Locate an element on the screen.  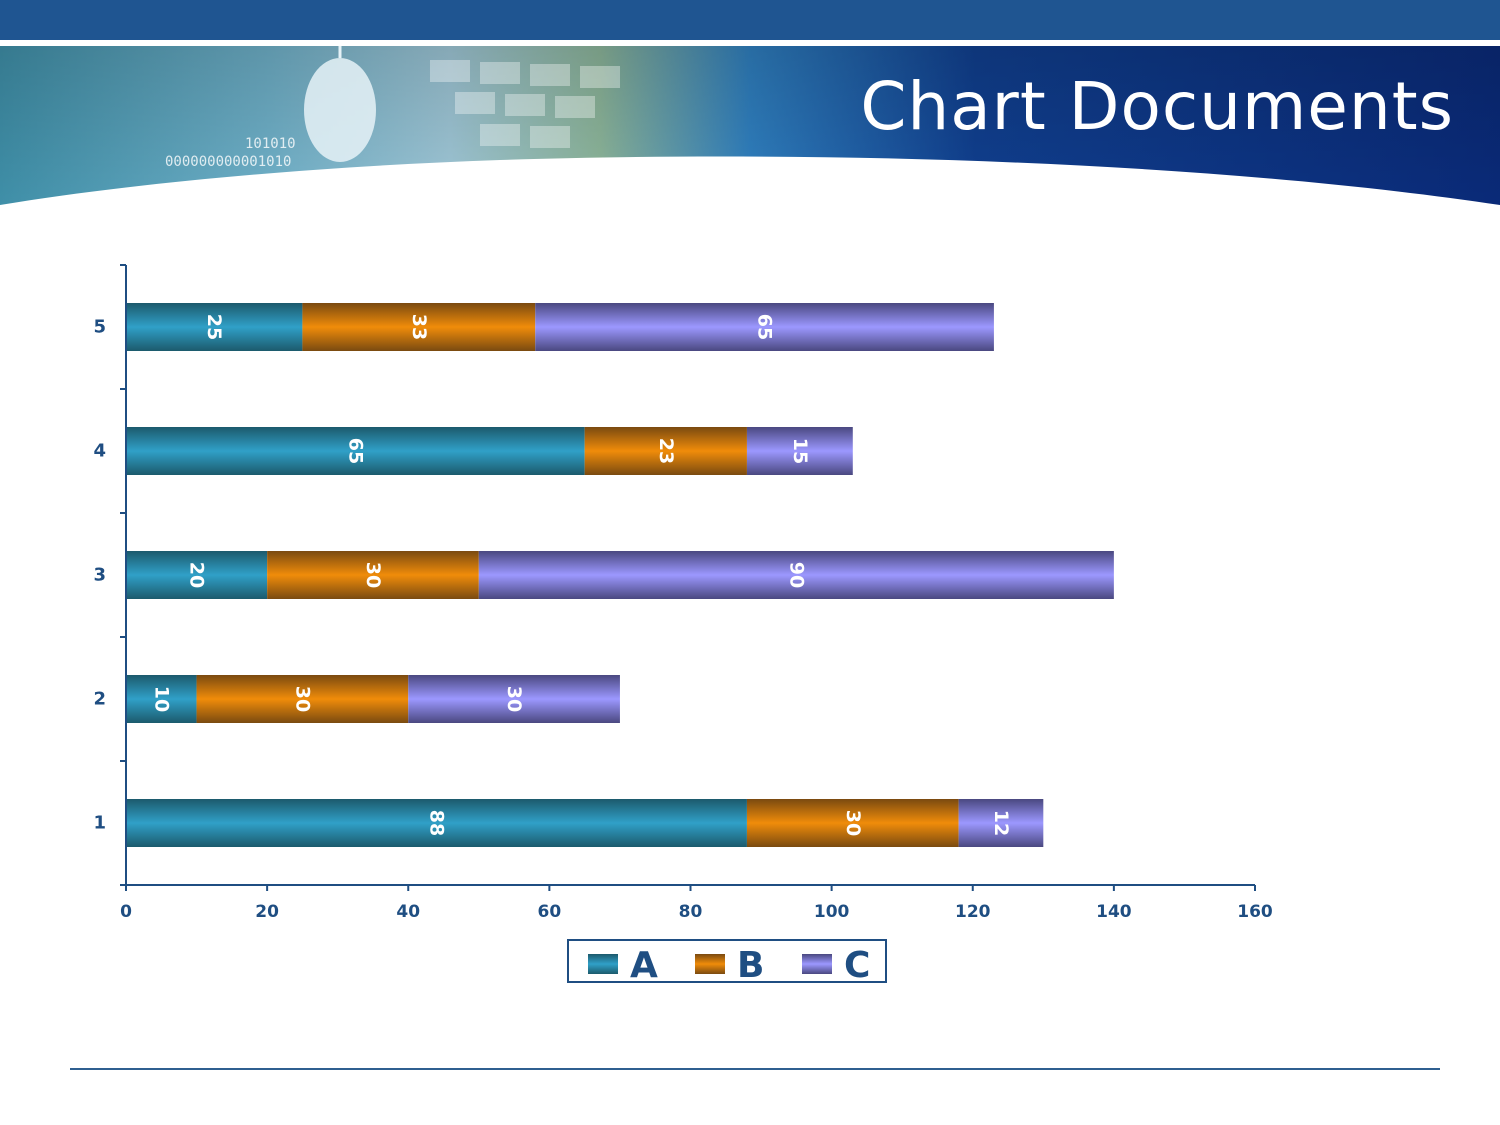
x-tick-label-140: 140 is located at coordinates (1114, 912).